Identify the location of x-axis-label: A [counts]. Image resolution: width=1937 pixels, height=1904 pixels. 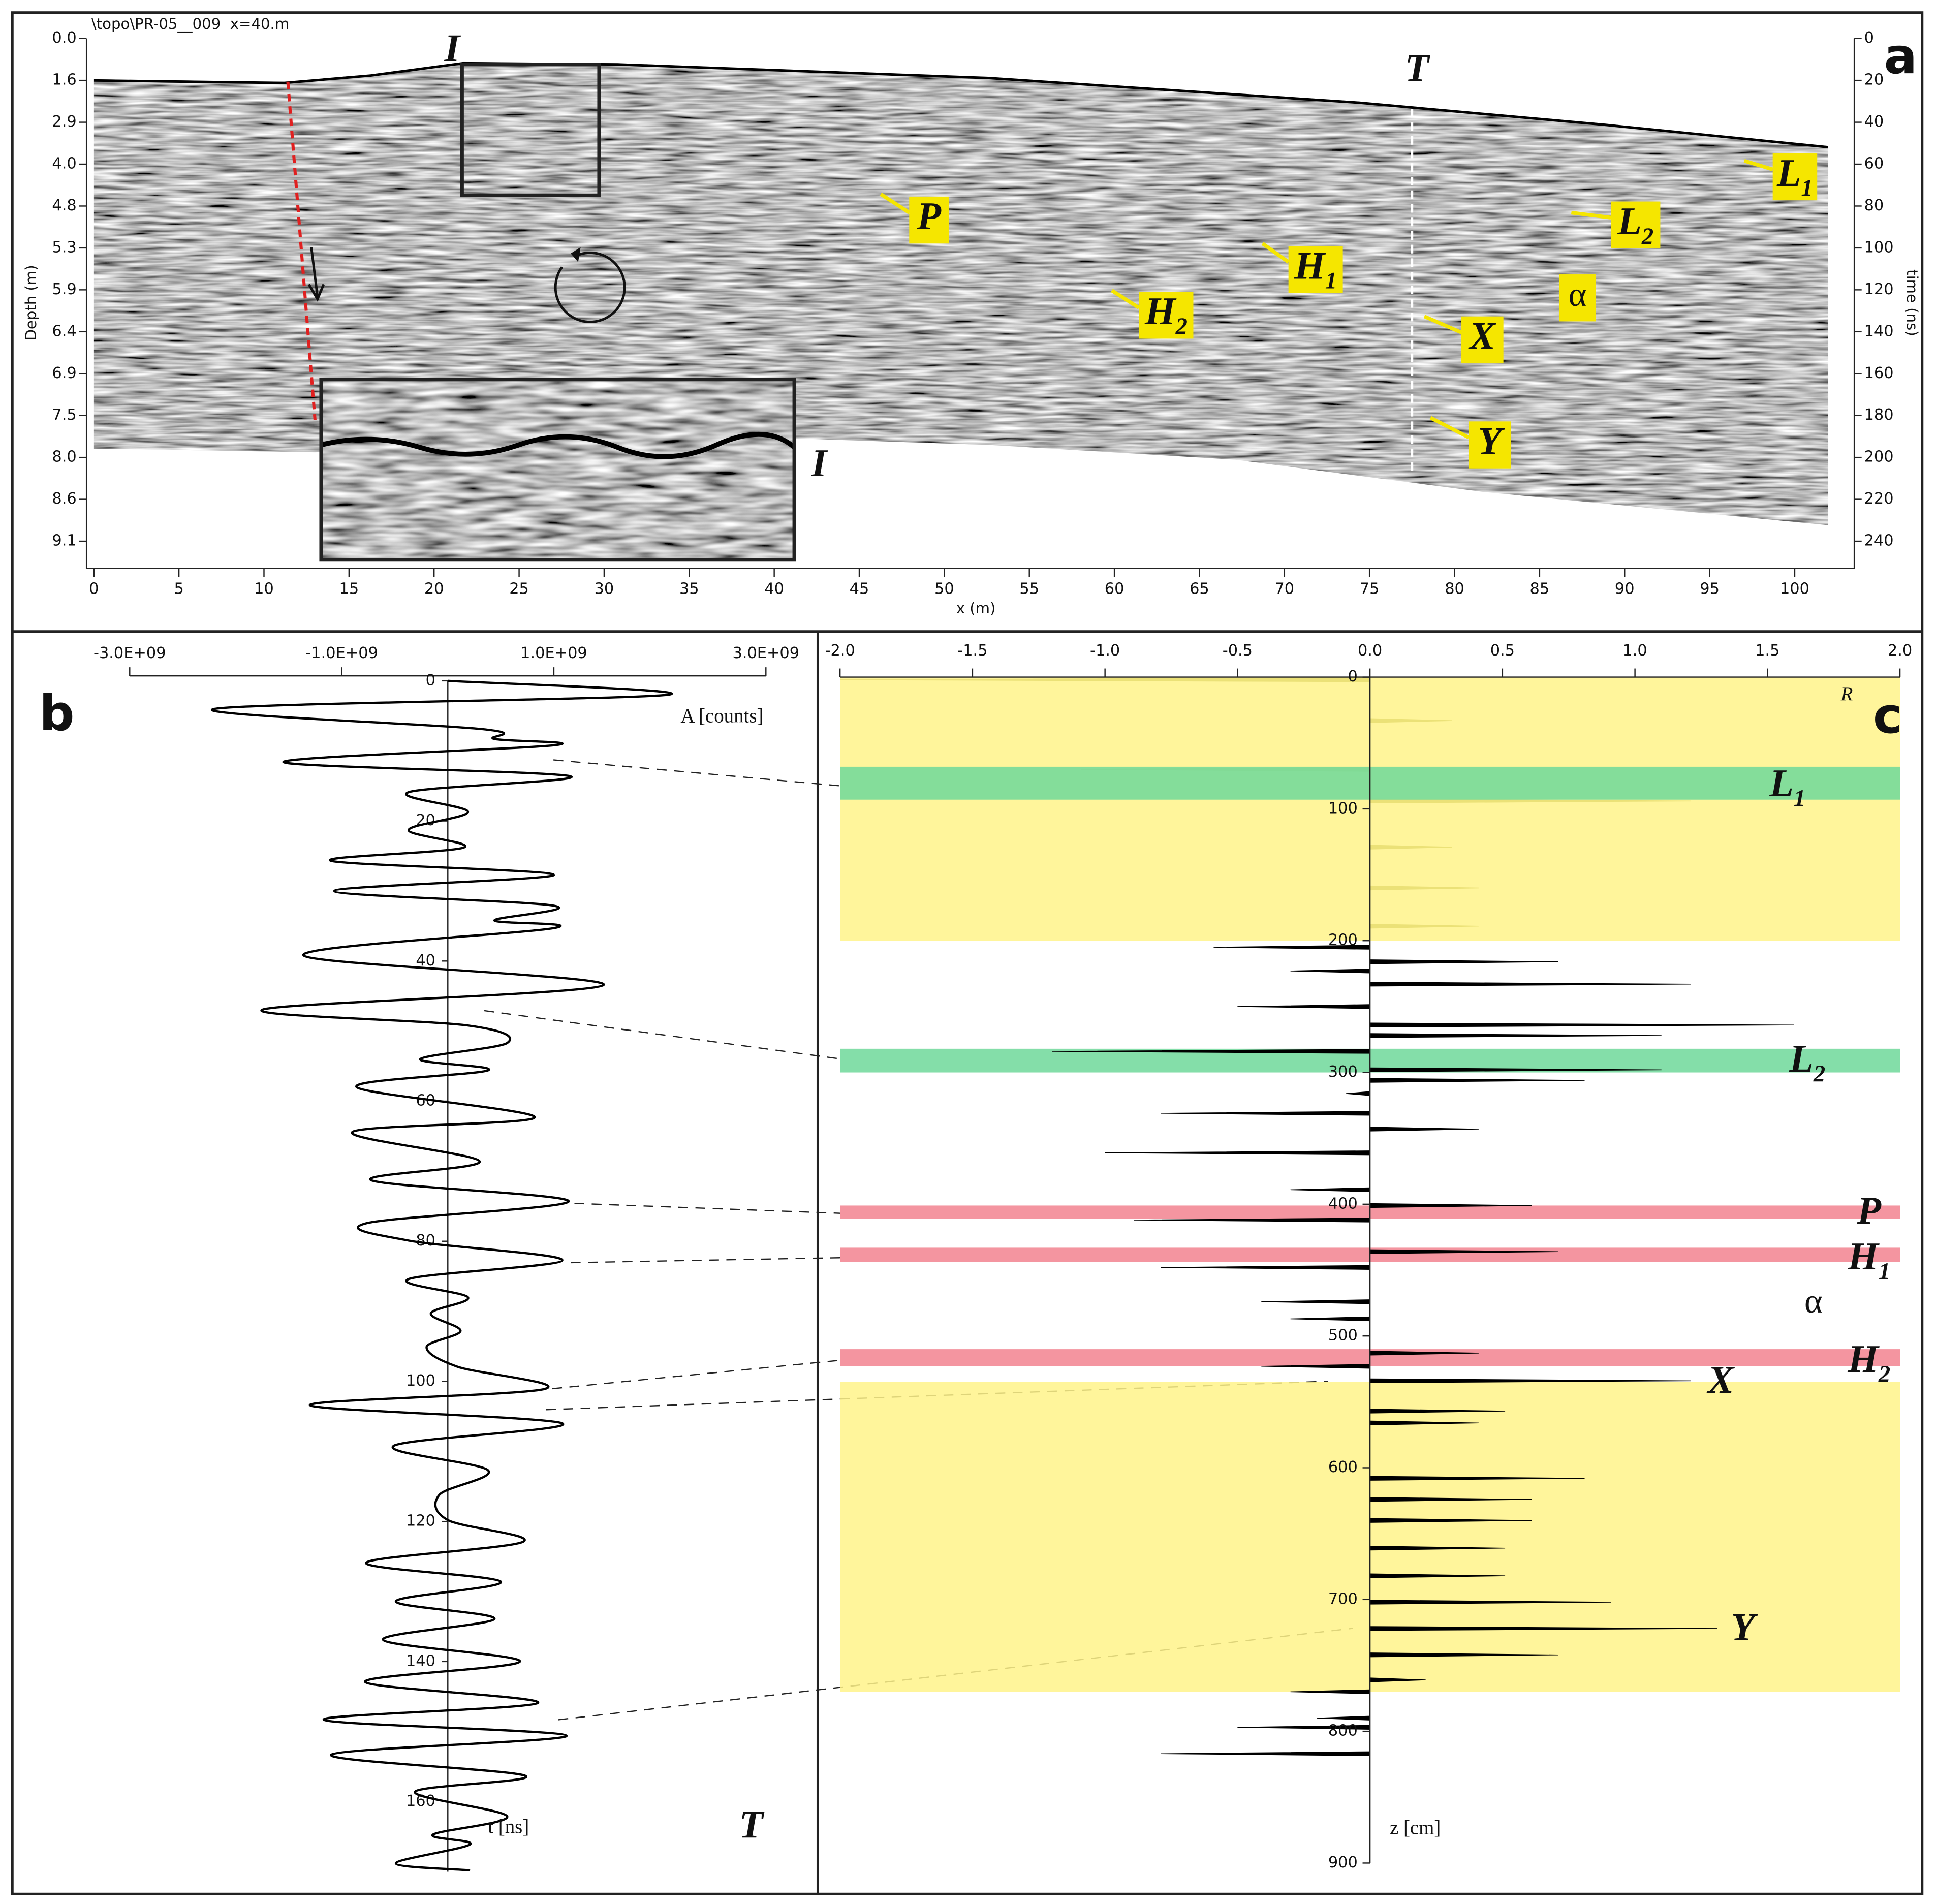
(721, 716).